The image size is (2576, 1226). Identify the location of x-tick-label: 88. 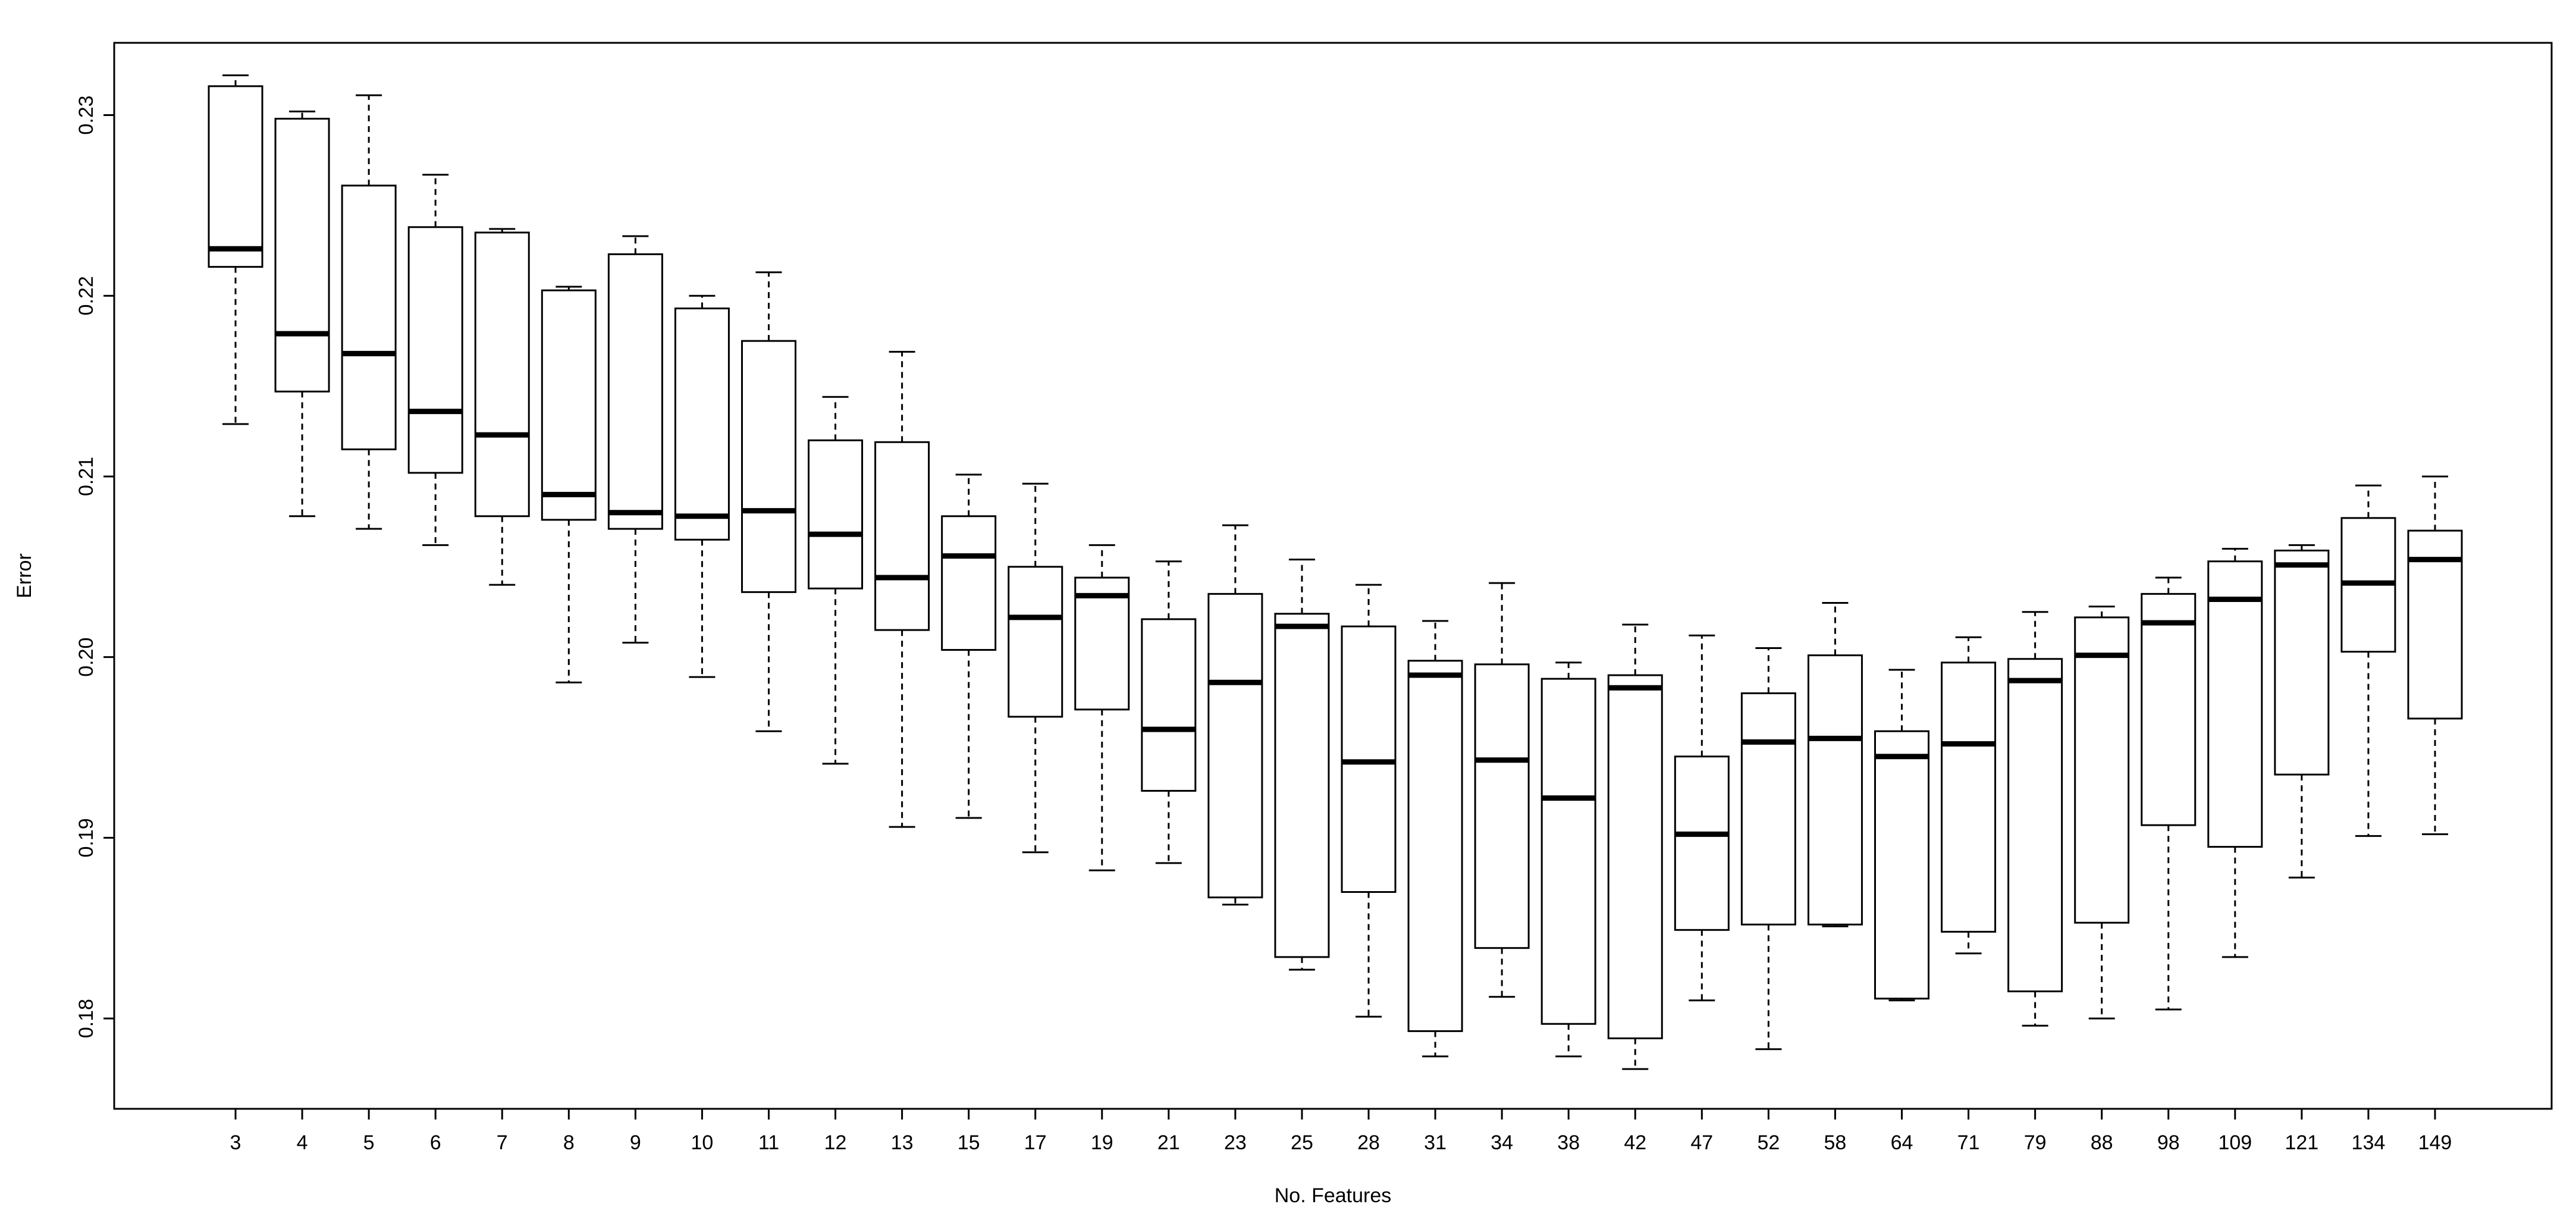
(2102, 1142).